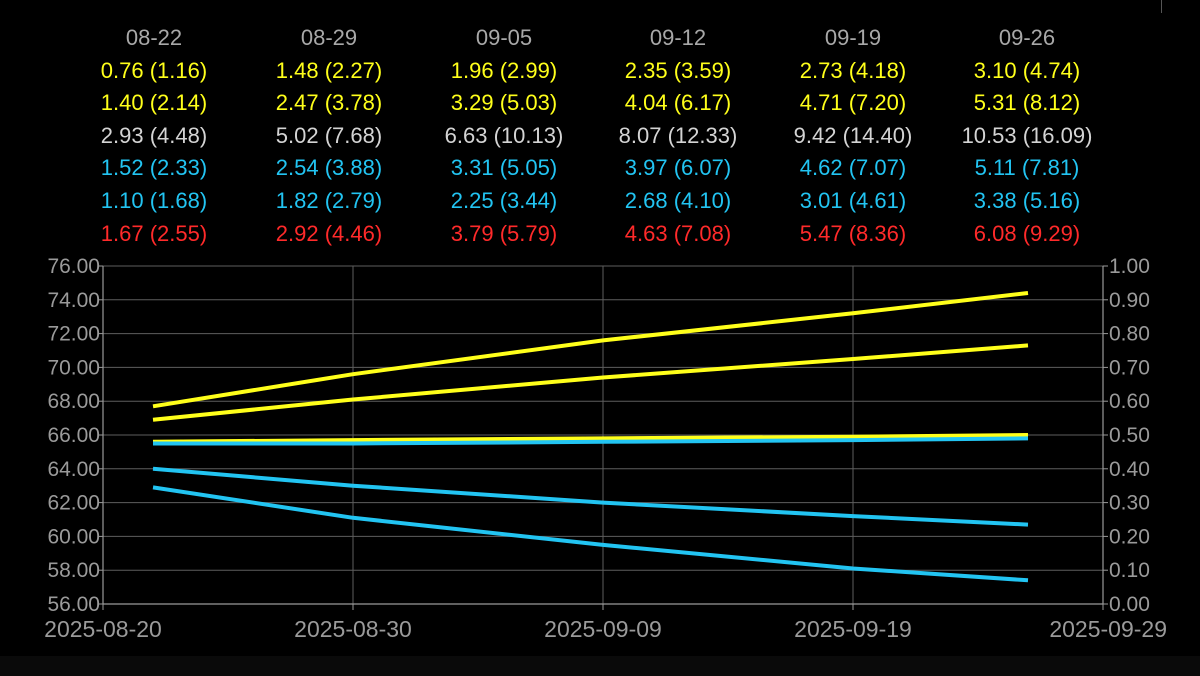  Describe the element at coordinates (1027, 37) in the screenshot. I see `column-date: 09-26` at that location.